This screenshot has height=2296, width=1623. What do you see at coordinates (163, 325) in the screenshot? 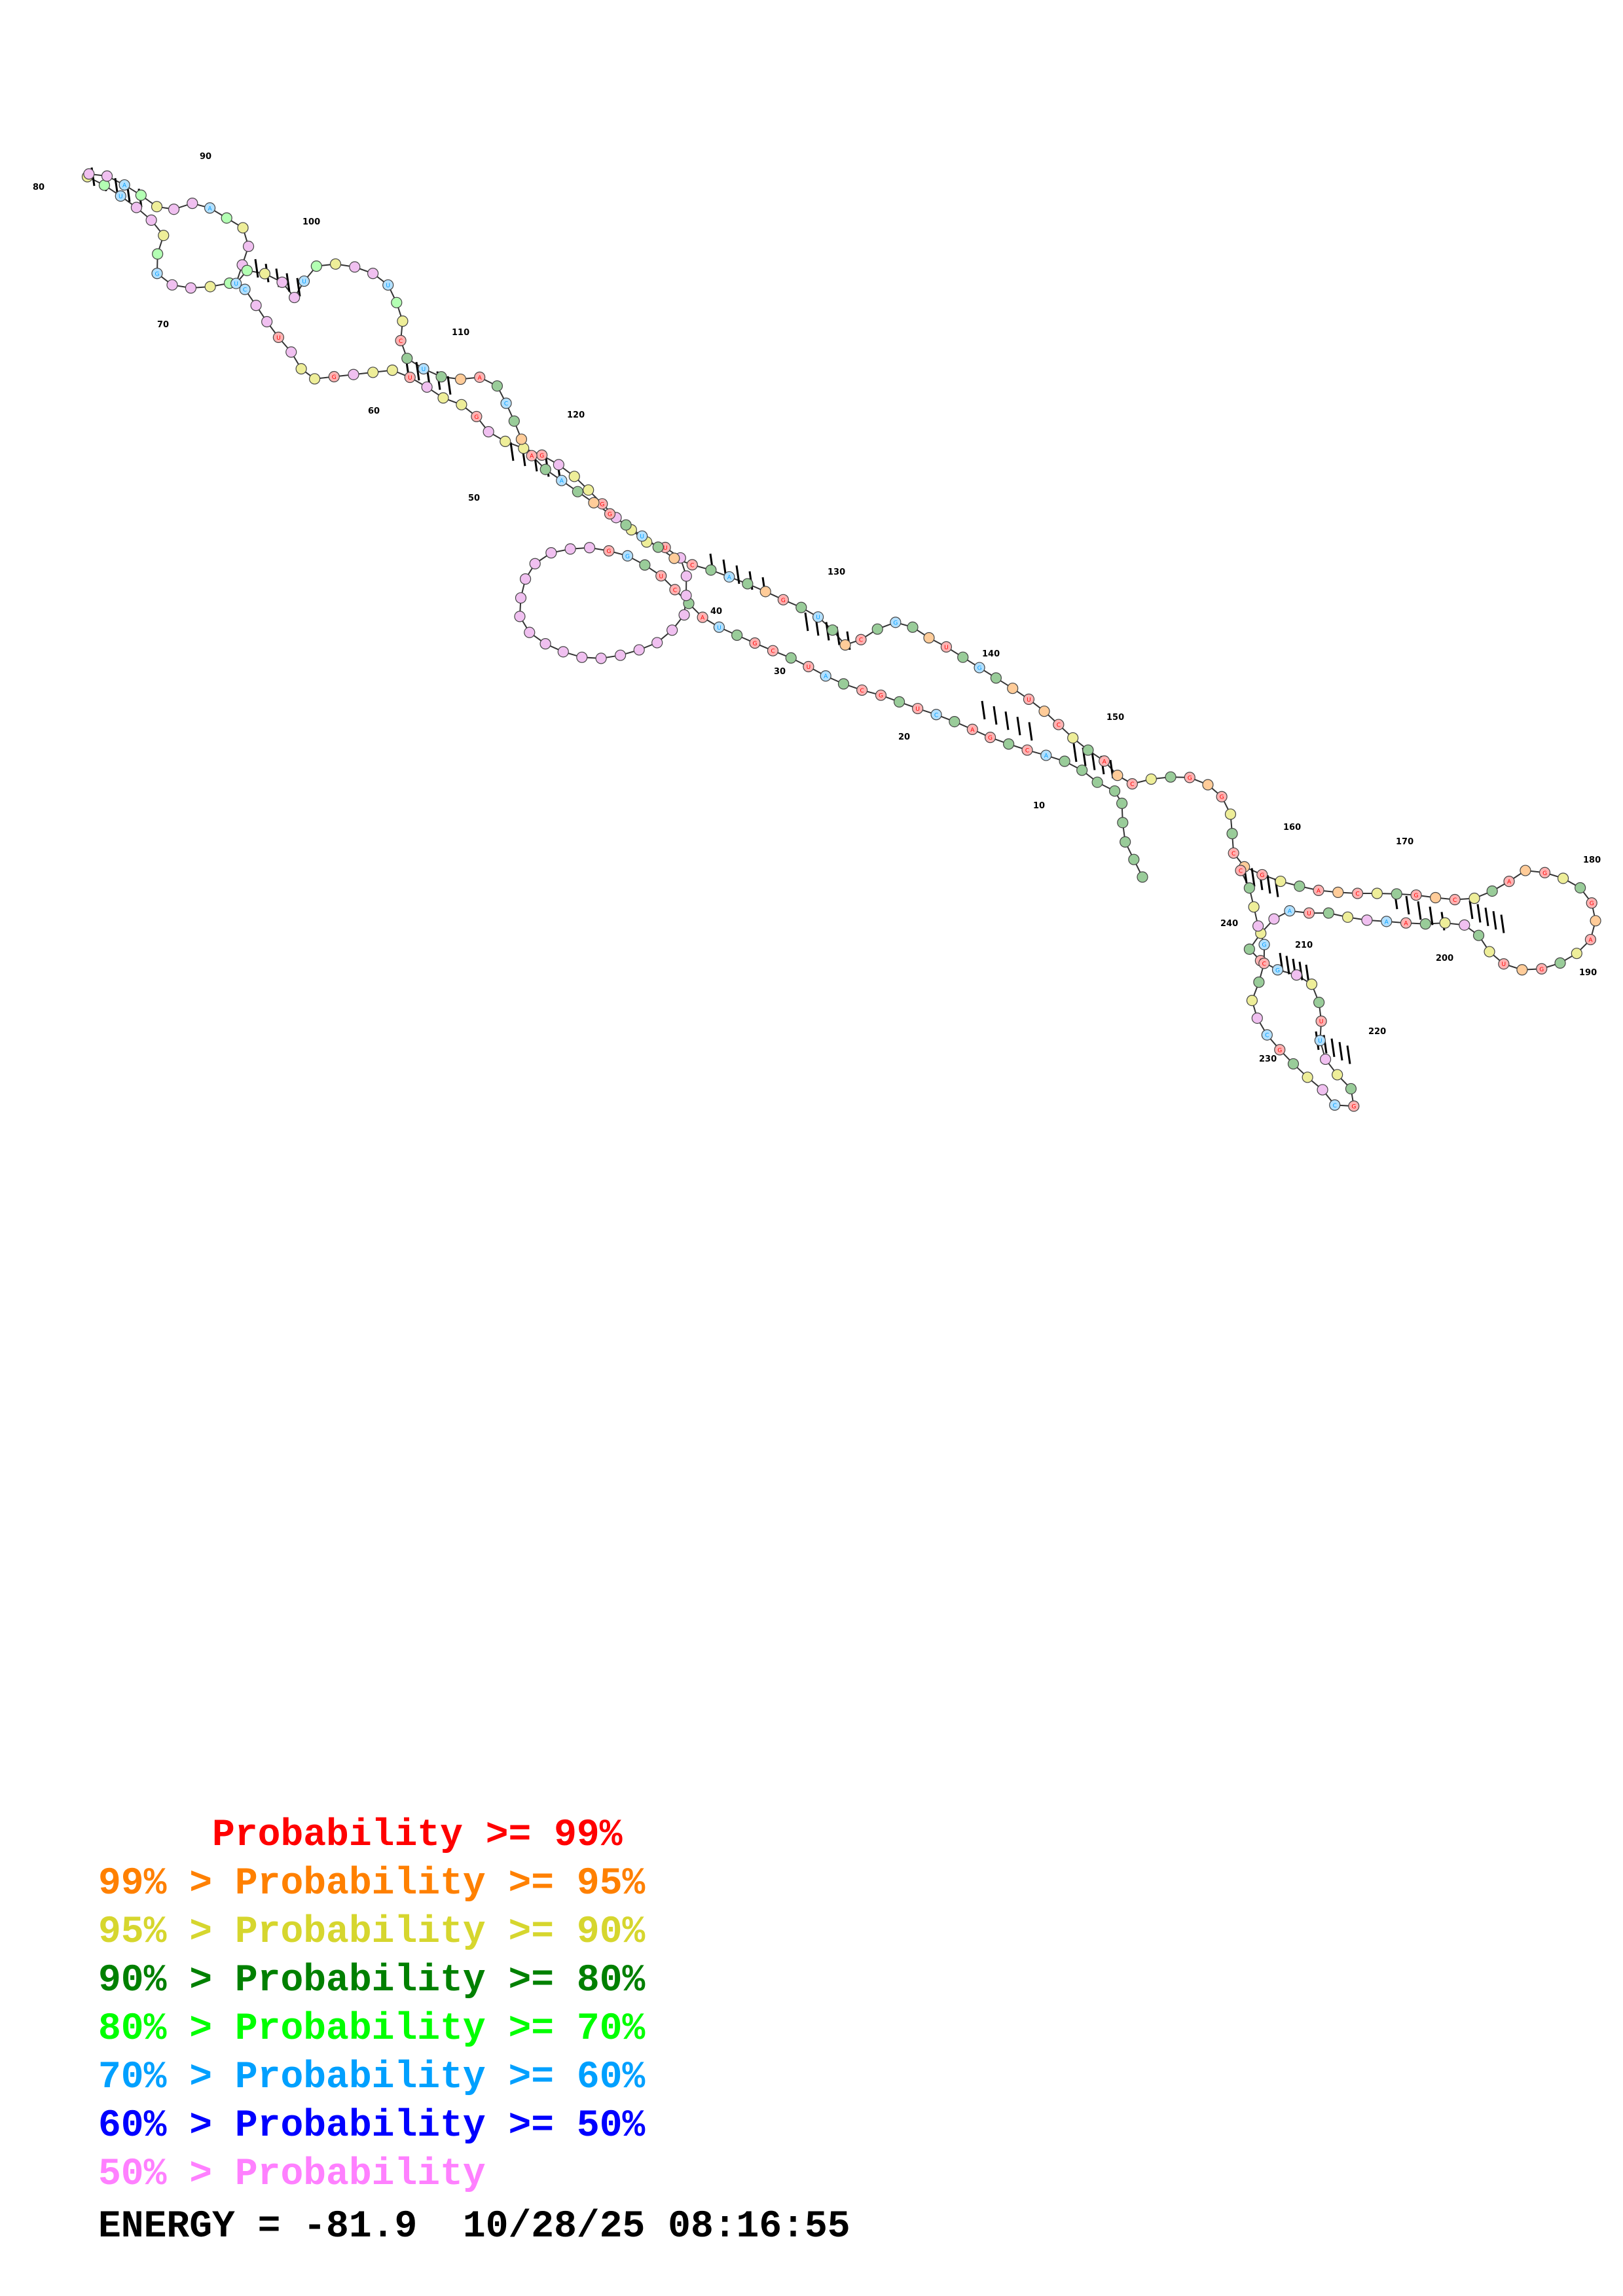
I see `position-label: 70` at bounding box center [163, 325].